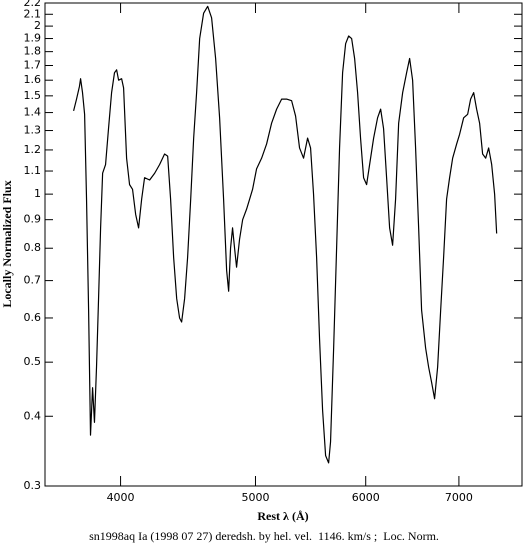 This screenshot has height=546, width=529. Describe the element at coordinates (366, 497) in the screenshot. I see `x-tick-label: 6000` at that location.